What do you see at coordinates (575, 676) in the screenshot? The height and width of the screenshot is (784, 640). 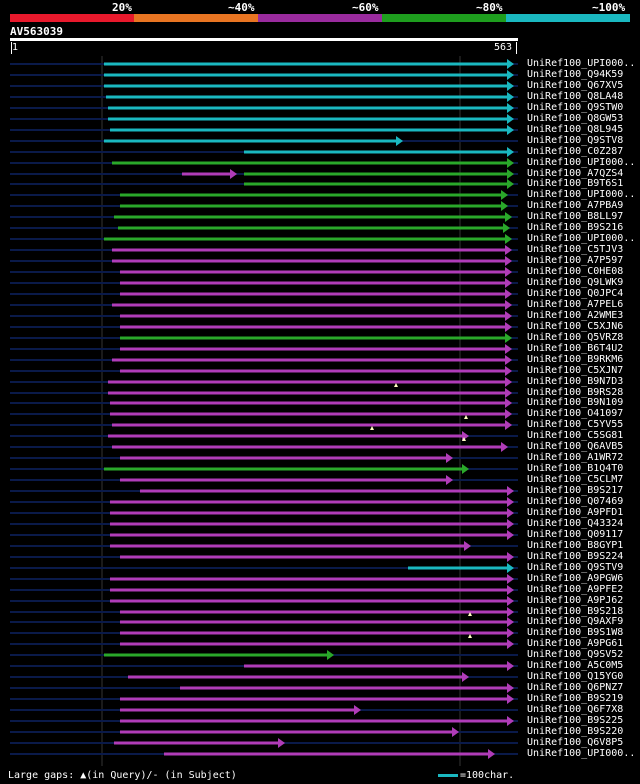 I see `hit-label: UniRef100_Q15YG0` at bounding box center [575, 676].